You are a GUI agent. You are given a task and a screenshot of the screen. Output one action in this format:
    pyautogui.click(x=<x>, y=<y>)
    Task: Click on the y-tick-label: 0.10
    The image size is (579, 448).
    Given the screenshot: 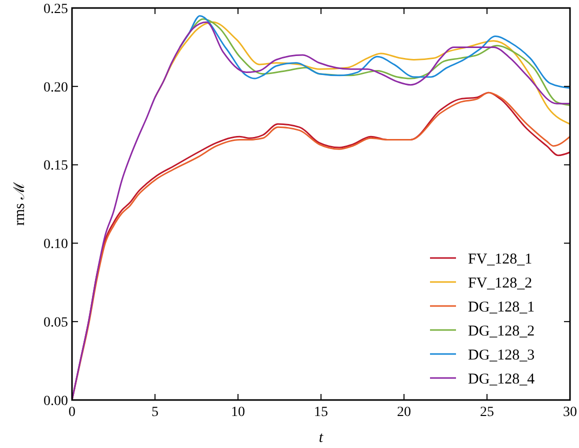 What is the action you would take?
    pyautogui.click(x=56, y=244)
    